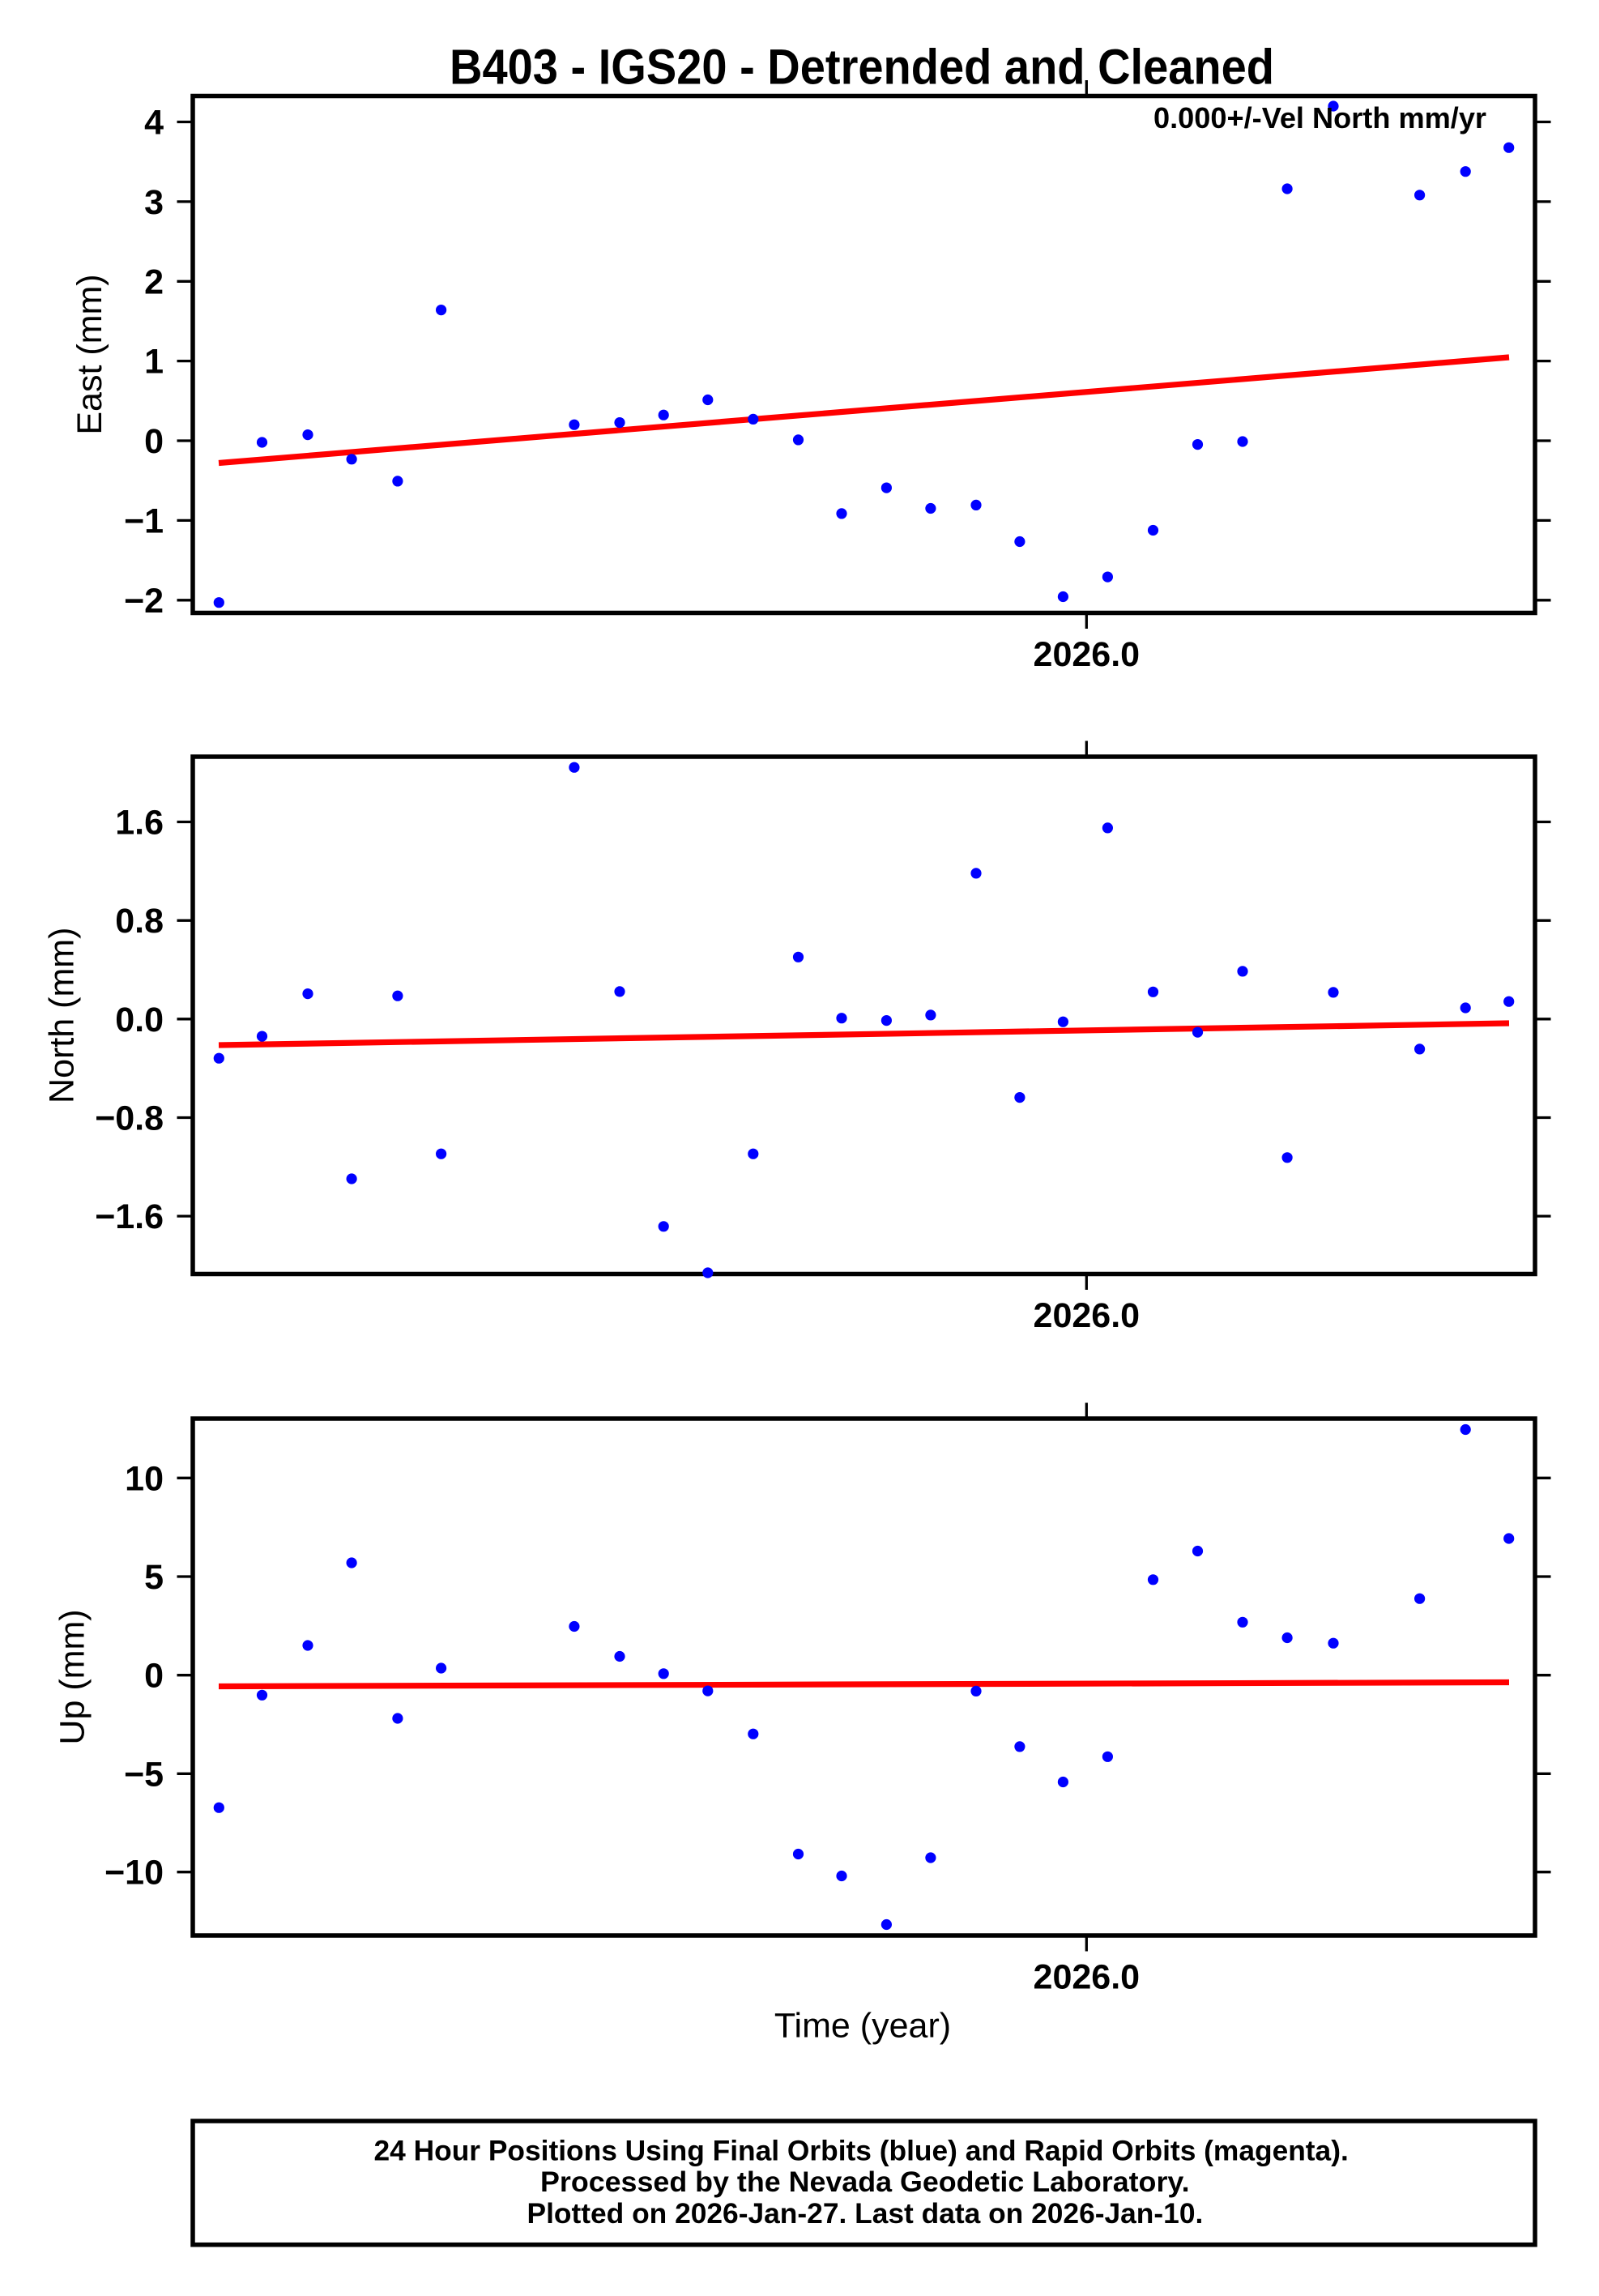 This screenshot has width=1599, height=2296. I want to click on svg-text: 2, so click(154, 281).